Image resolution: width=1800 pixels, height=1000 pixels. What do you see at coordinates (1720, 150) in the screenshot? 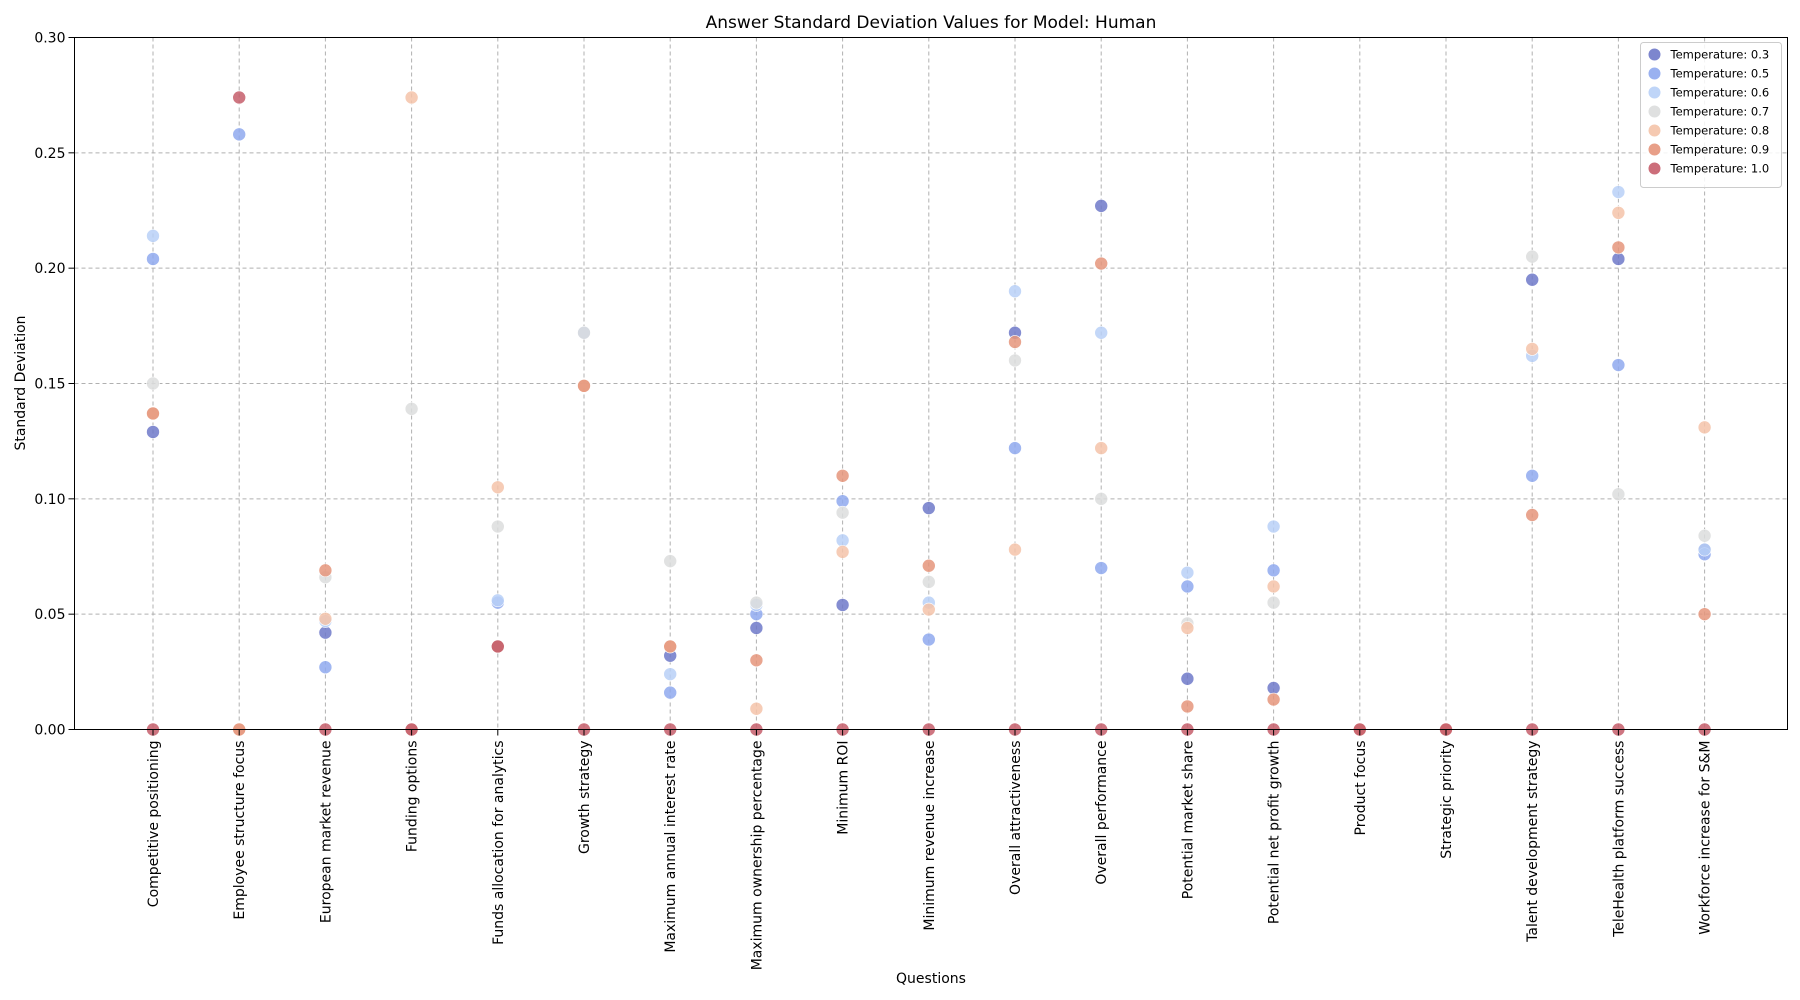
I see `legend-label: Temperature: 0.9` at bounding box center [1720, 150].